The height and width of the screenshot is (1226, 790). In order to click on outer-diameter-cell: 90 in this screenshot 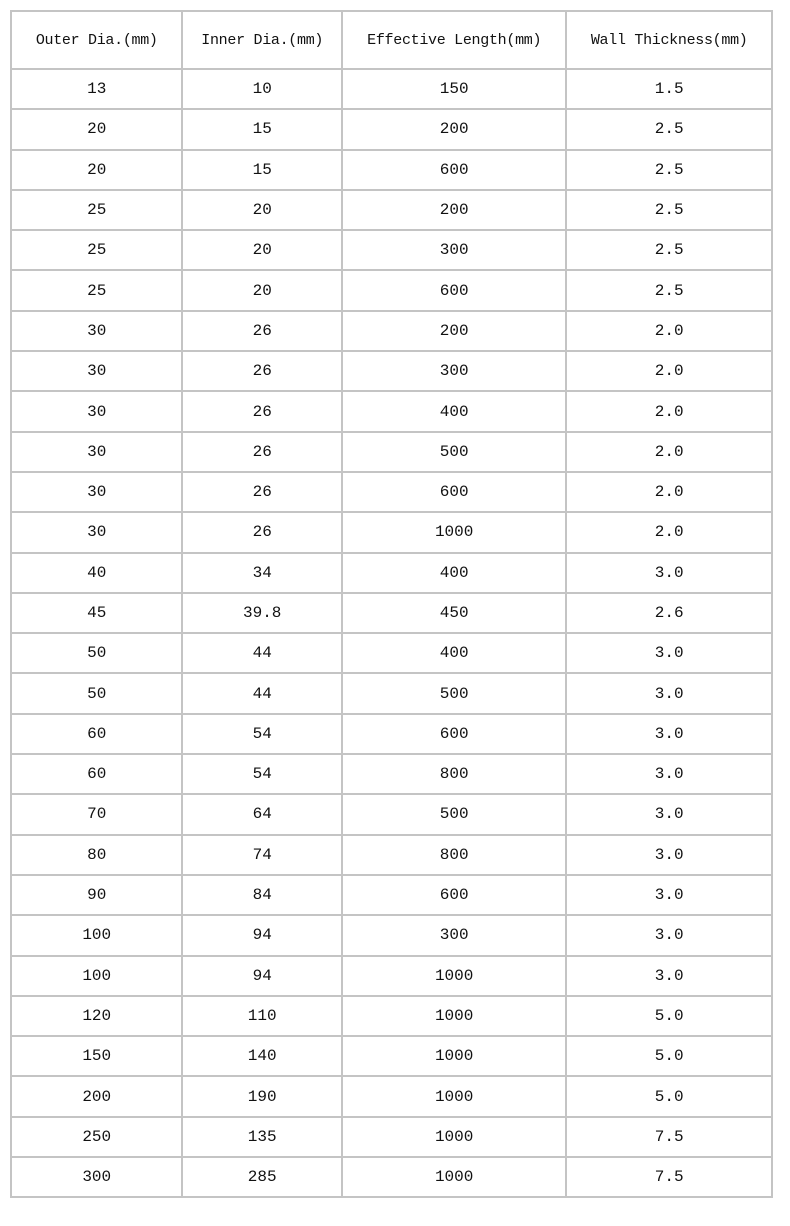, I will do `click(96, 895)`.